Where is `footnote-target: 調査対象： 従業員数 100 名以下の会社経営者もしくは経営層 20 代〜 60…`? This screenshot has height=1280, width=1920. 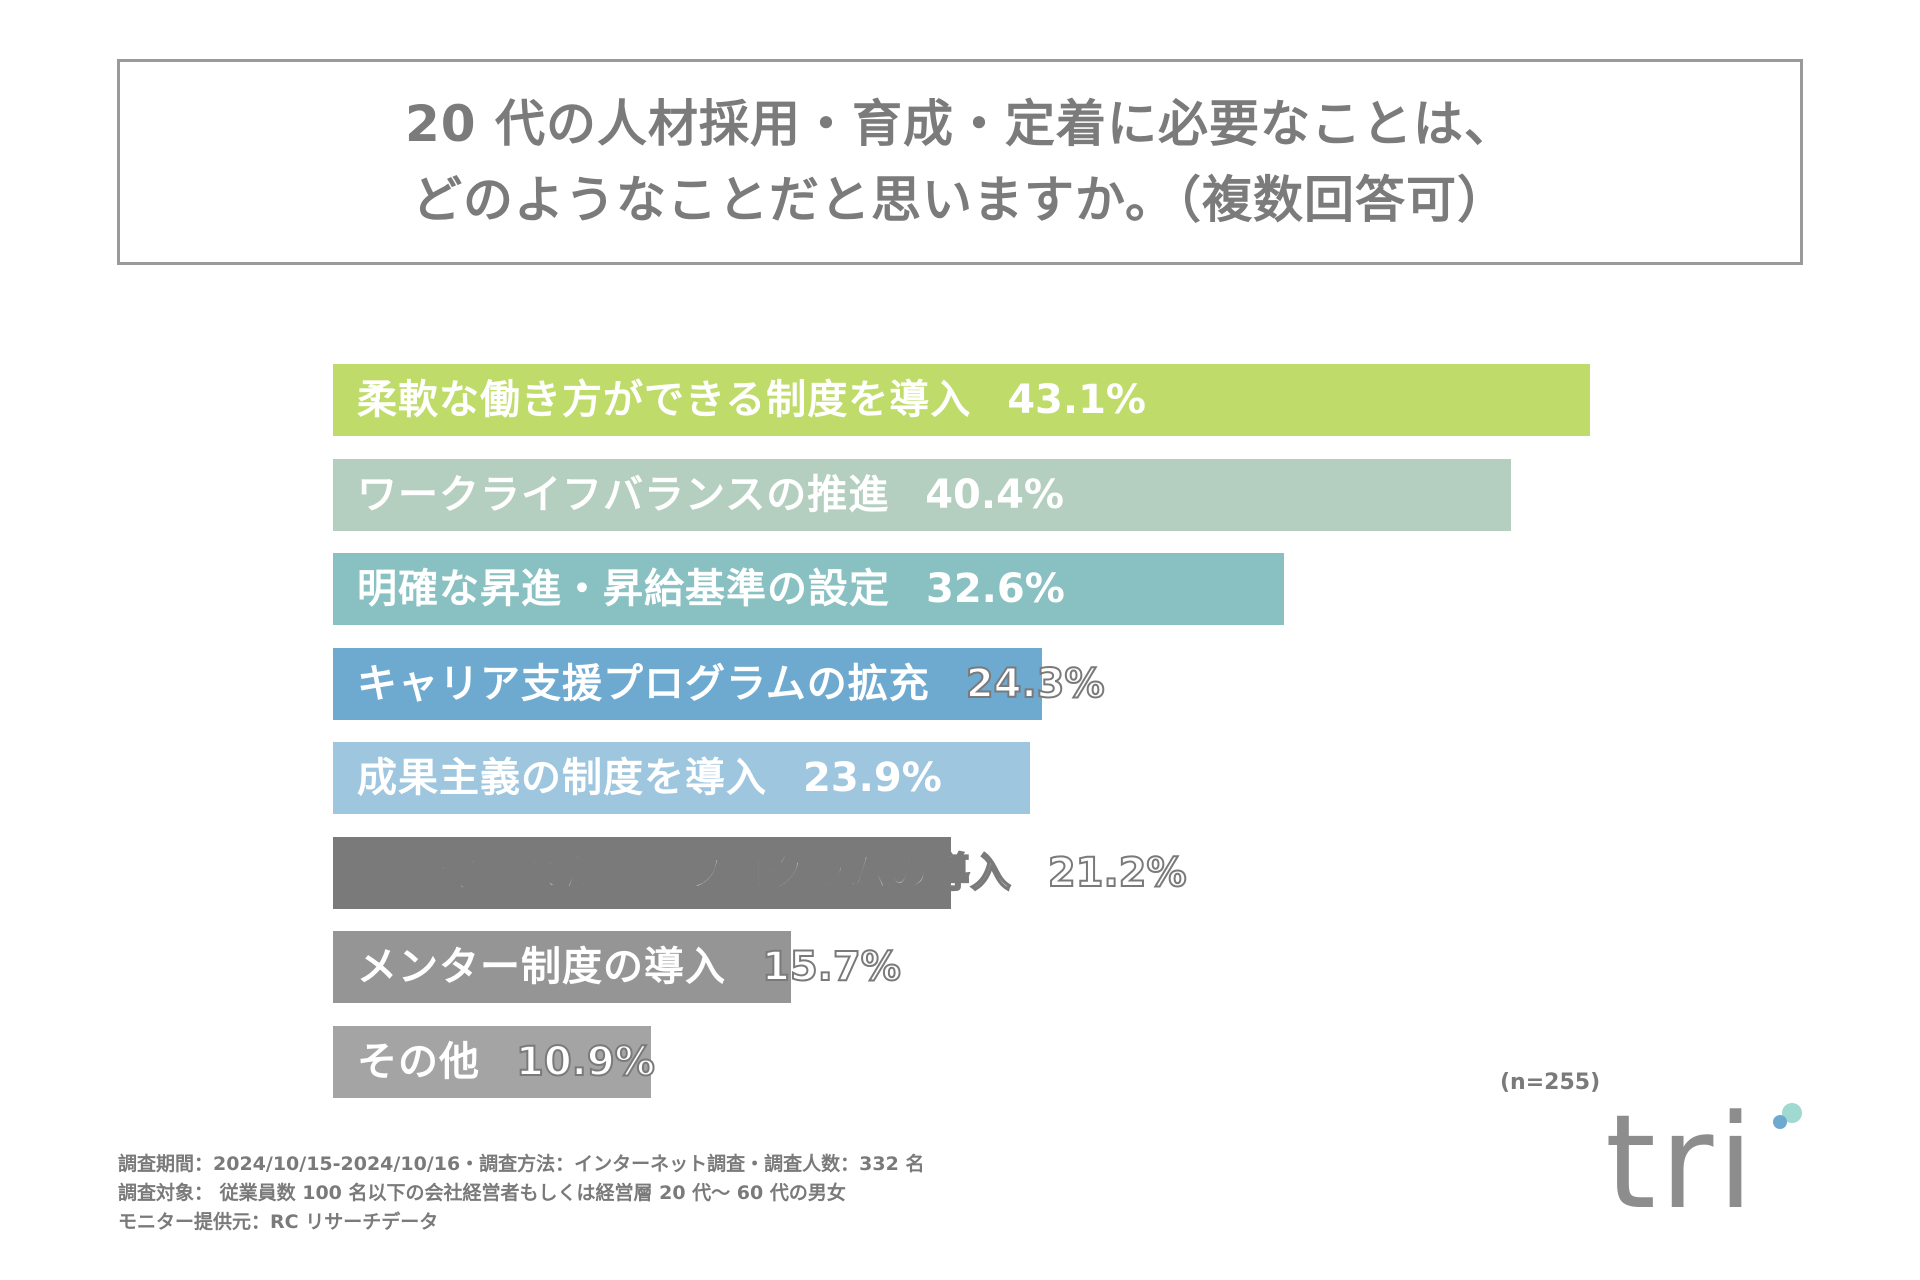 footnote-target: 調査対象： 従業員数 100 名以下の会社経営者もしくは経営層 20 代〜 60… is located at coordinates (482, 1193).